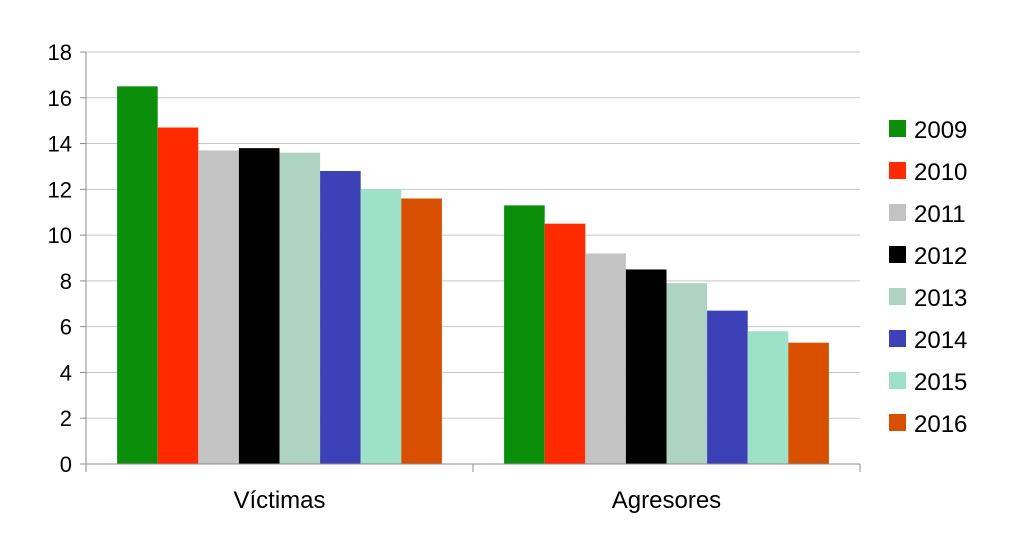 The width and height of the screenshot is (1024, 544). What do you see at coordinates (60, 235) in the screenshot?
I see `y-tick-label: 10` at bounding box center [60, 235].